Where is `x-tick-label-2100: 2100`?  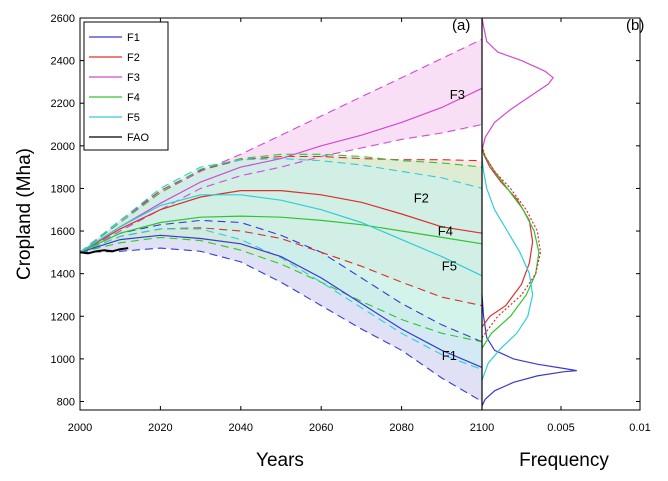 x-tick-label-2100: 2100 is located at coordinates (482, 428).